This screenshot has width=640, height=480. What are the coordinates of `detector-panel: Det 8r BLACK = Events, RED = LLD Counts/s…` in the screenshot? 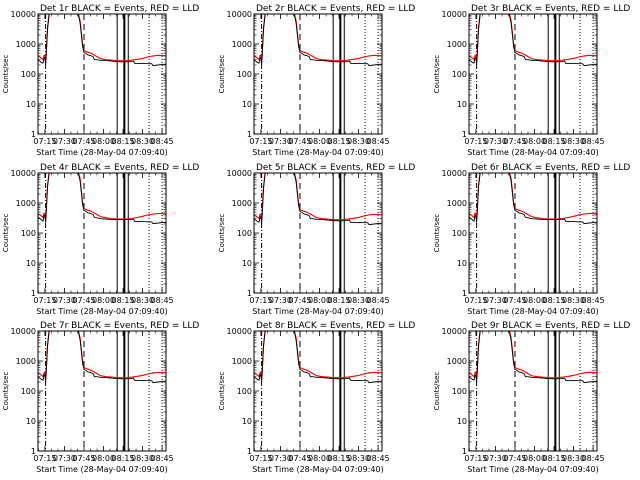 It's located at (316, 397).